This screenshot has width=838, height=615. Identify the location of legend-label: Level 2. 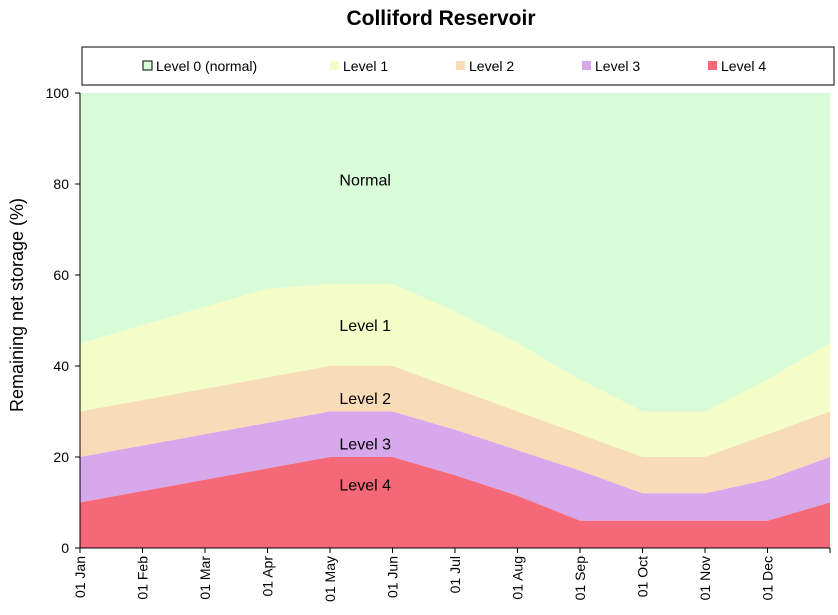
(491, 66).